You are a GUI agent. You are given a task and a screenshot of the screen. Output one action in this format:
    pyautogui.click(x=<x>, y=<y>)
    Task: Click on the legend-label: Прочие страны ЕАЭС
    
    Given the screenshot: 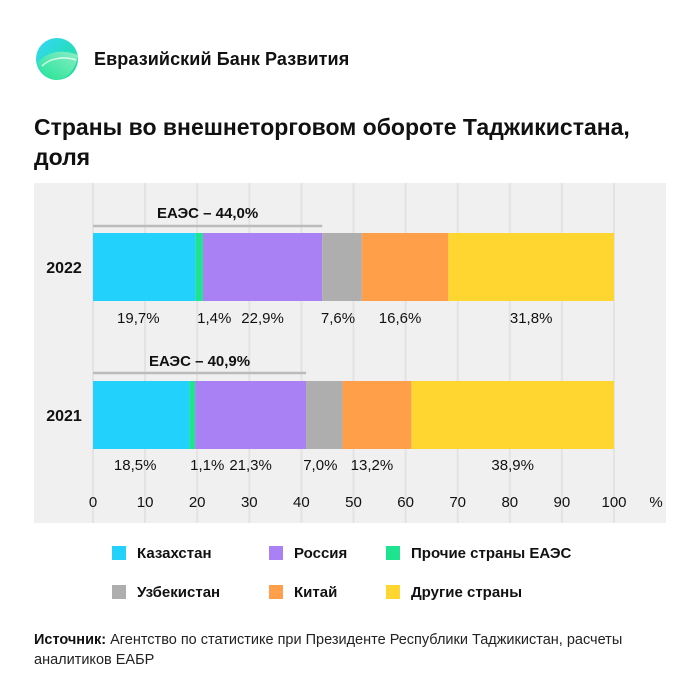 What is the action you would take?
    pyautogui.click(x=491, y=553)
    